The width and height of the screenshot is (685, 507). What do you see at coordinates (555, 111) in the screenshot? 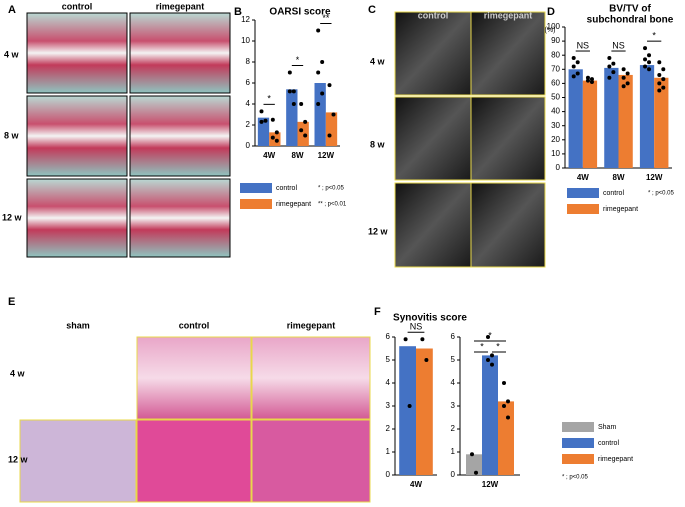
I see `y-tick-label: 40` at bounding box center [555, 111].